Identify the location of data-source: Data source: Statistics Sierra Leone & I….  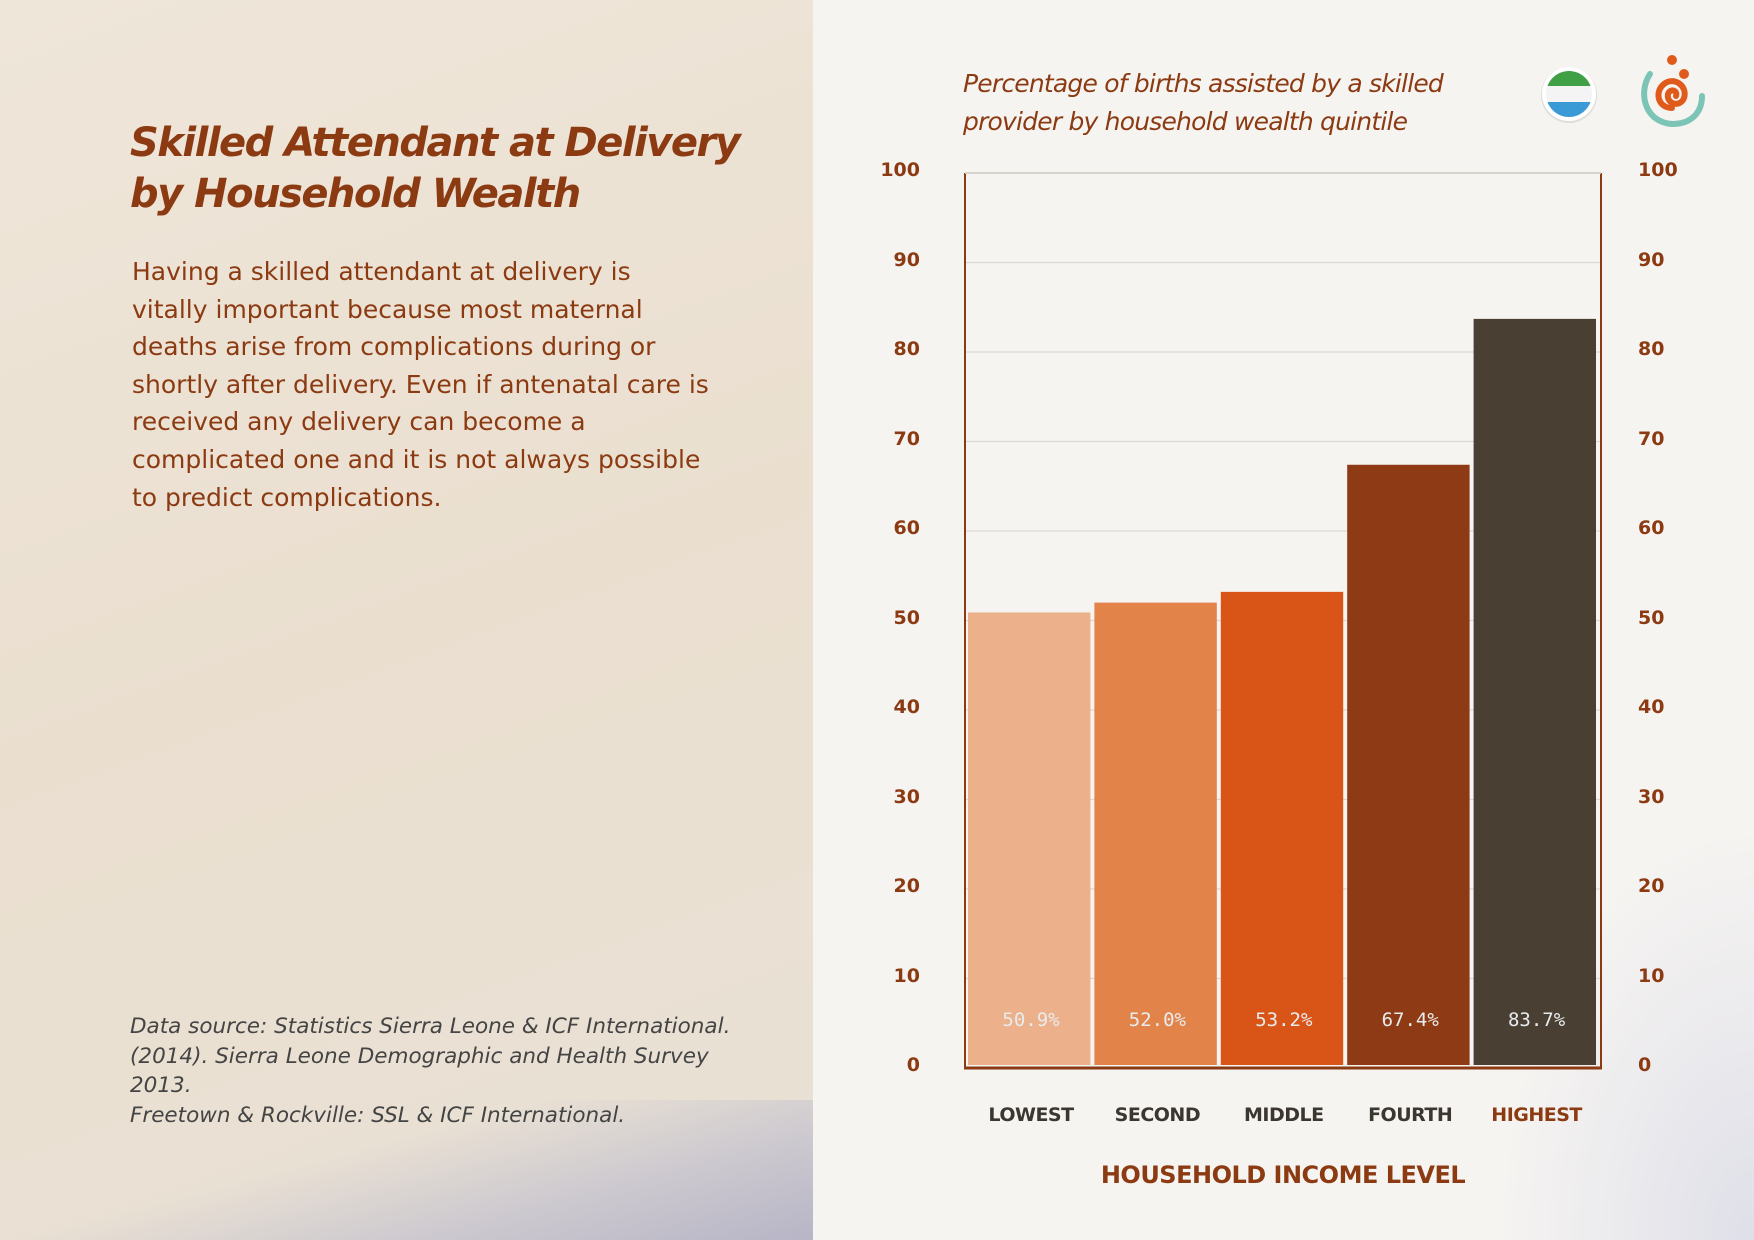
(450, 1071).